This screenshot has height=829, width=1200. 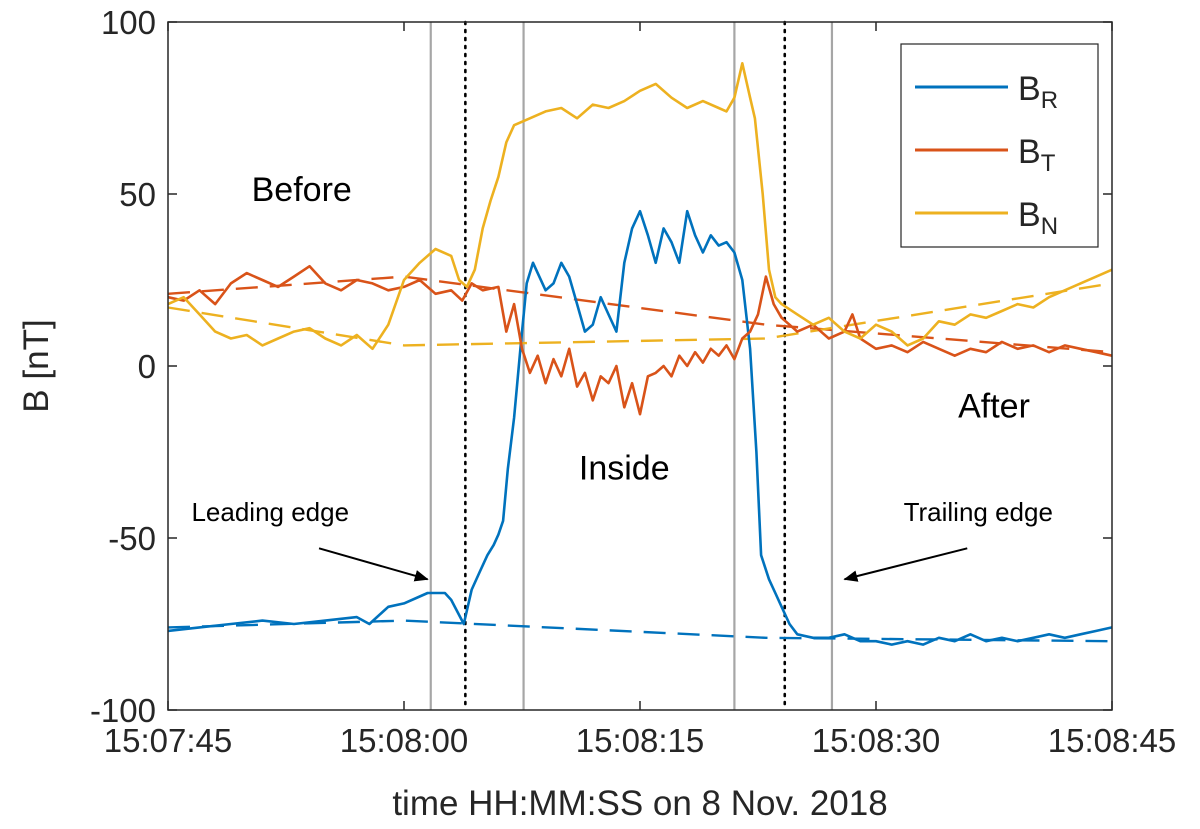 I want to click on x-tick-label: 15:08:15, so click(x=640, y=740).